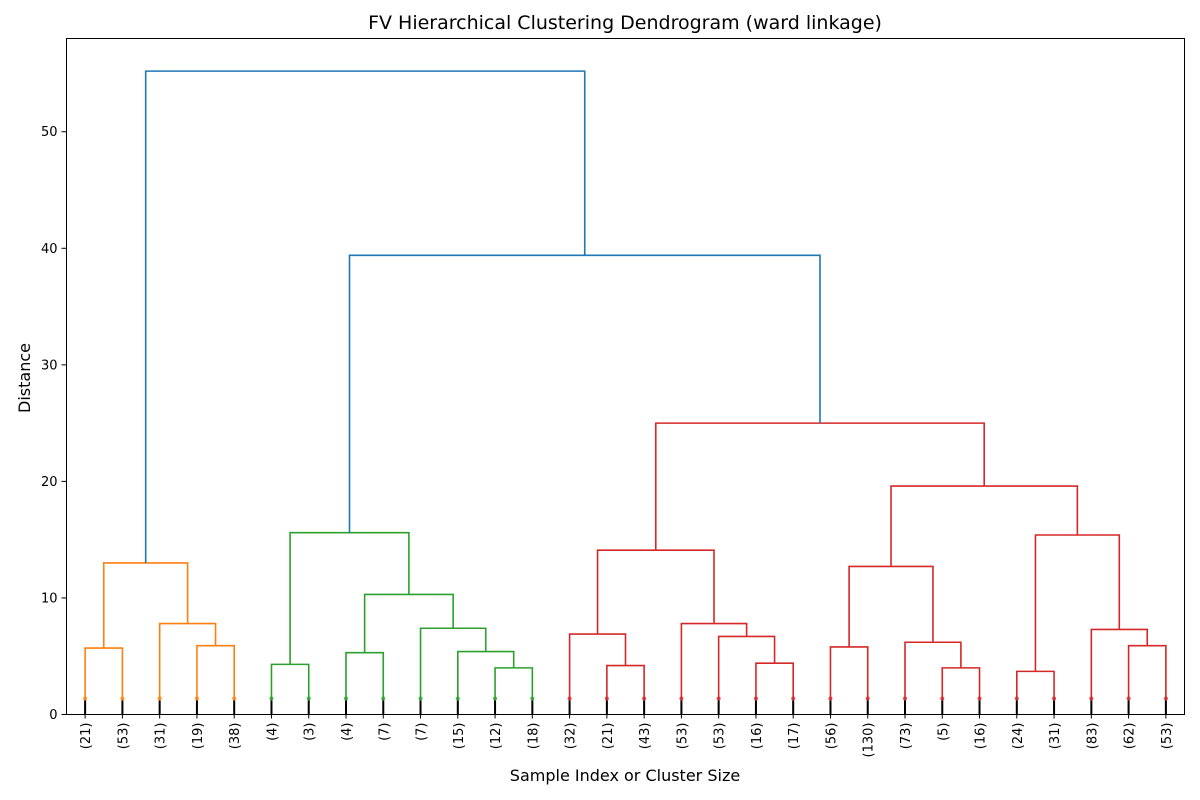  I want to click on y-tick-label: 30, so click(49, 365).